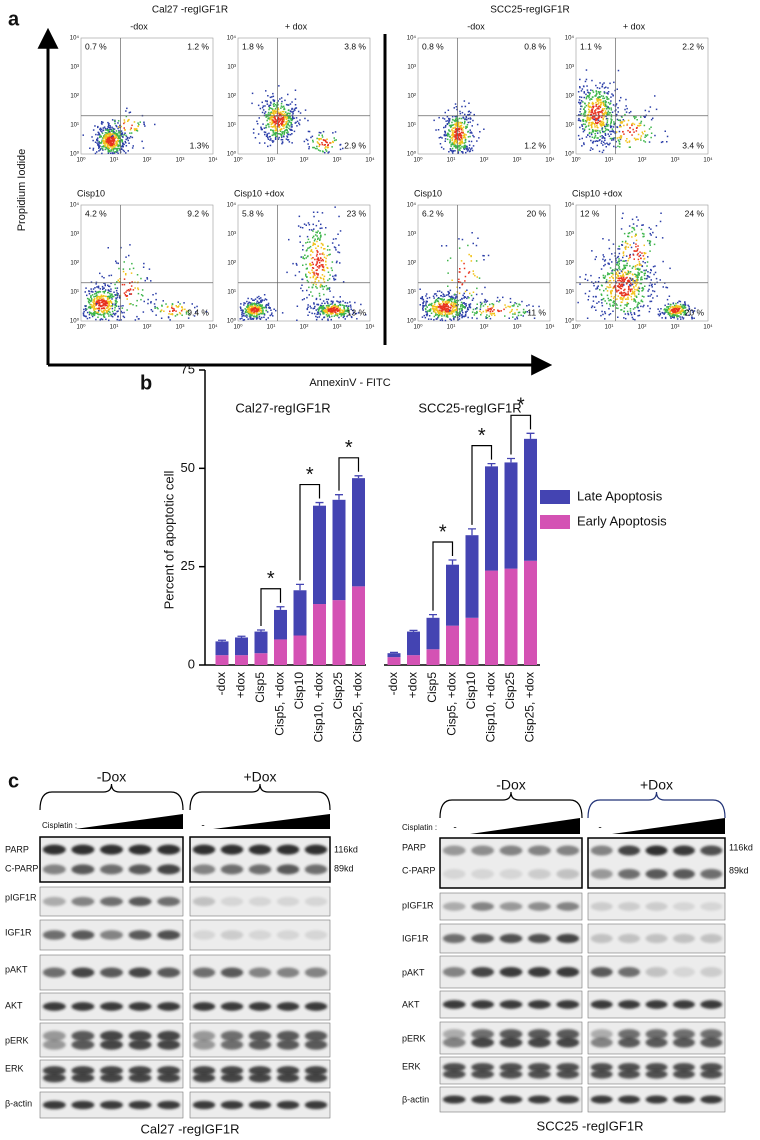 The height and width of the screenshot is (1140, 760). I want to click on y-tick-label: 10⁰, so click(232, 154).